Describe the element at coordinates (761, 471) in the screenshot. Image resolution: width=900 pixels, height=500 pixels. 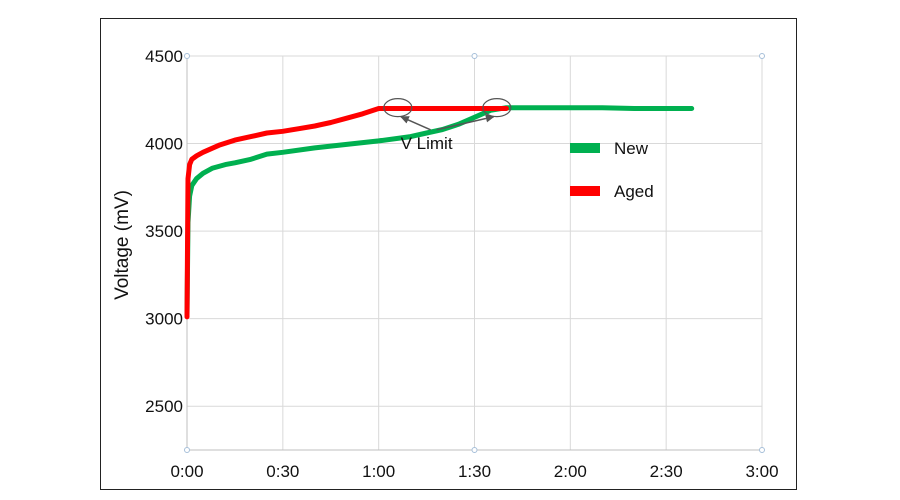
I see `x-tick-label: 3:00` at that location.